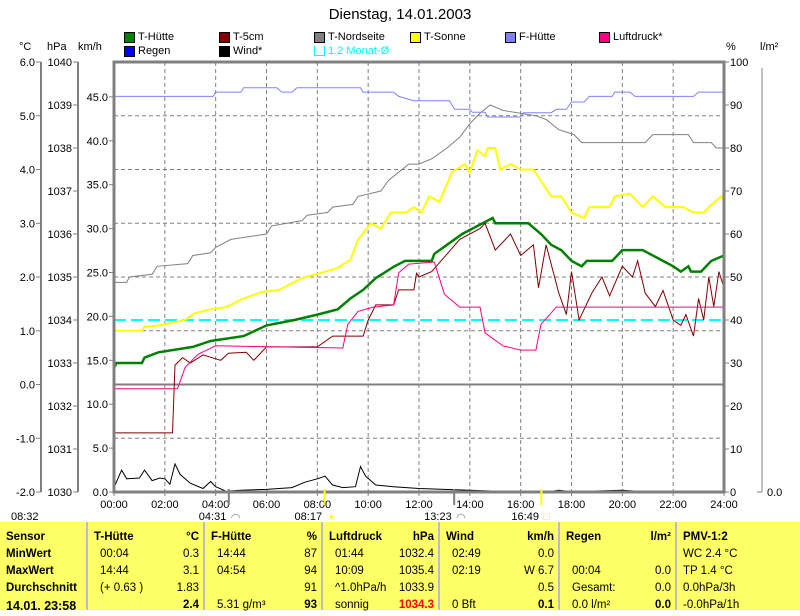  Describe the element at coordinates (594, 588) in the screenshot. I see `table-cell: Gesamt:` at that location.